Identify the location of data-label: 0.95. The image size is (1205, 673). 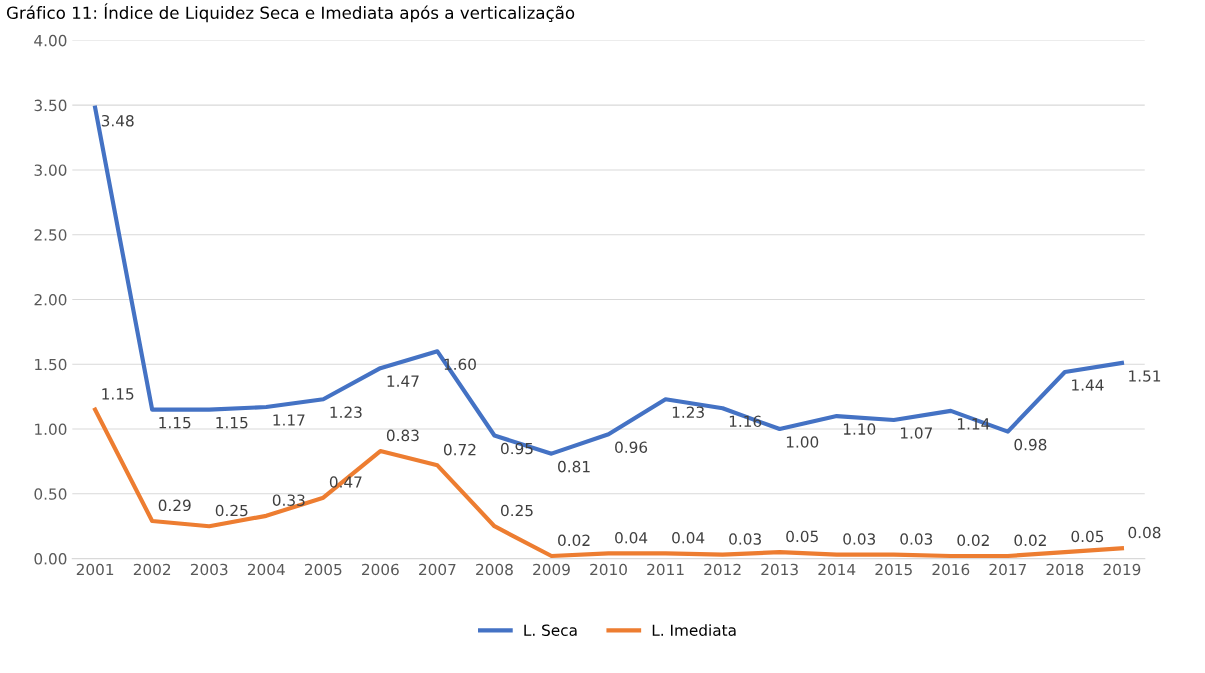
(517, 448).